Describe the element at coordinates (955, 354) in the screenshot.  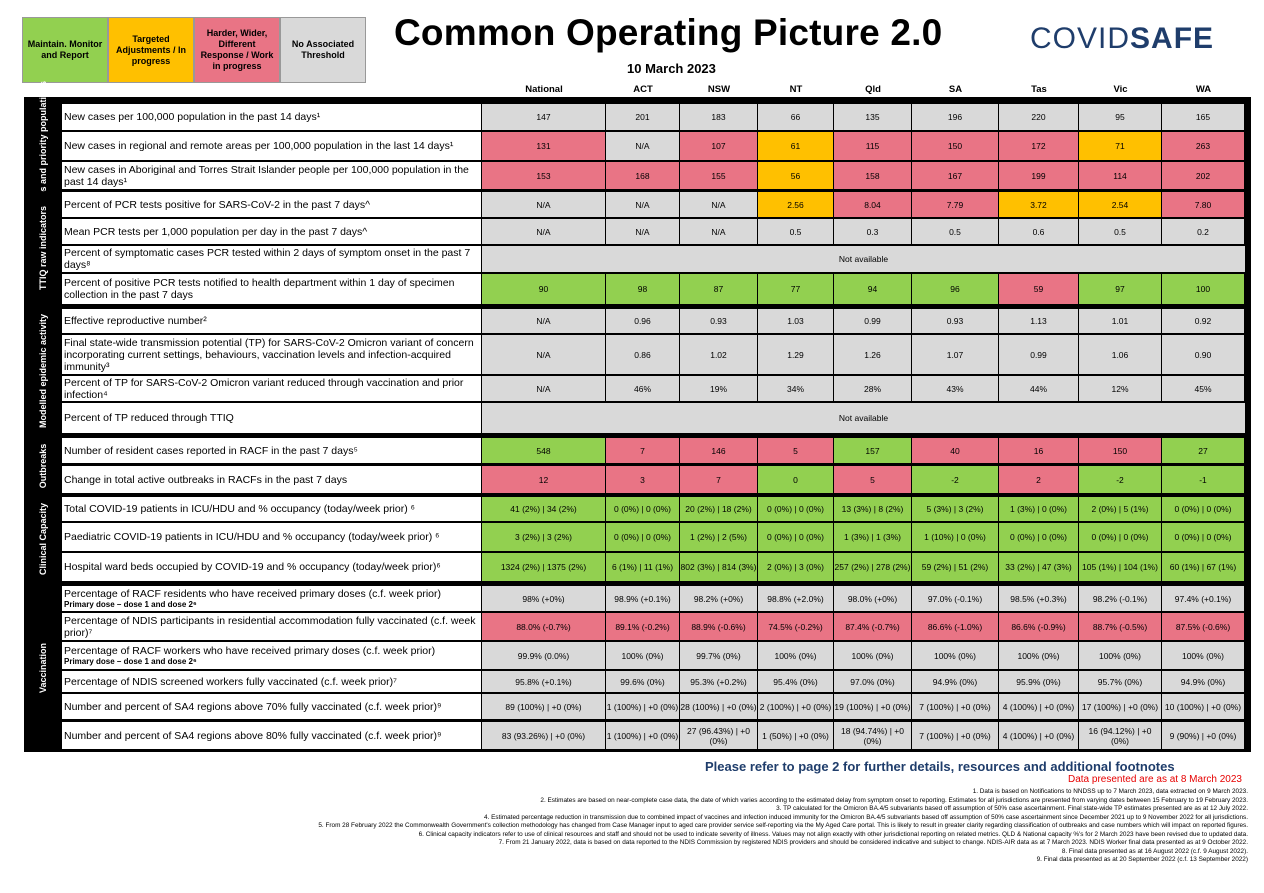
I see `data-cell: 1.07` at that location.